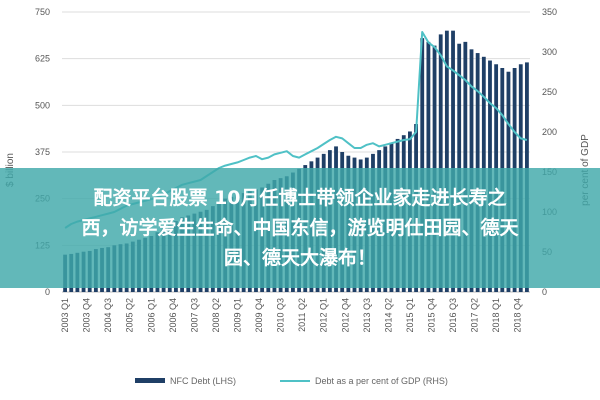 This screenshot has width=600, height=400. I want to click on x-tick-label: 2009 Q4, so click(259, 315).